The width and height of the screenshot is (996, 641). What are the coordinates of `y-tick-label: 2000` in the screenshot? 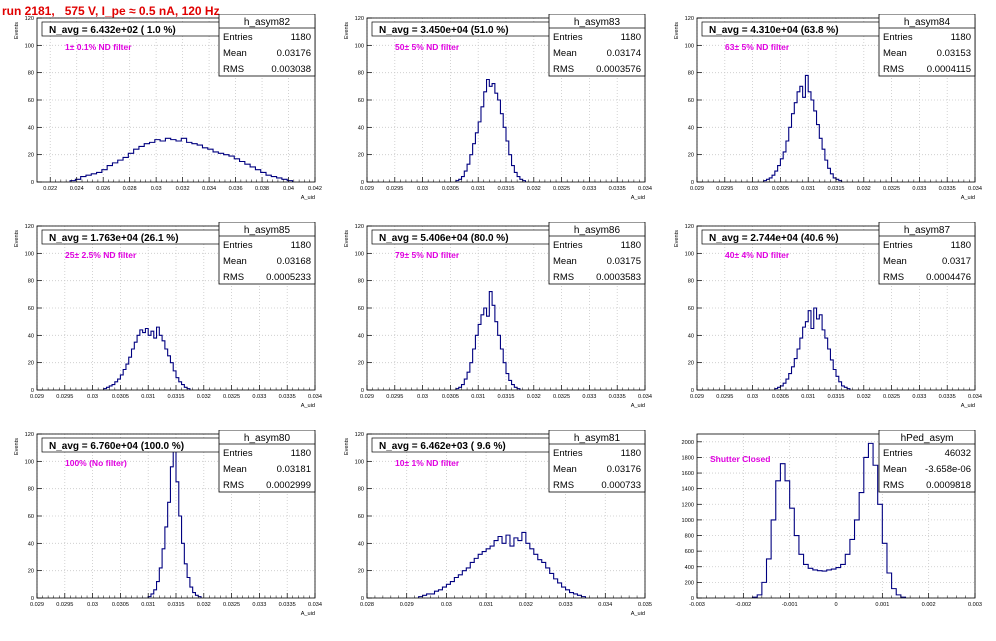 It's located at (688, 443).